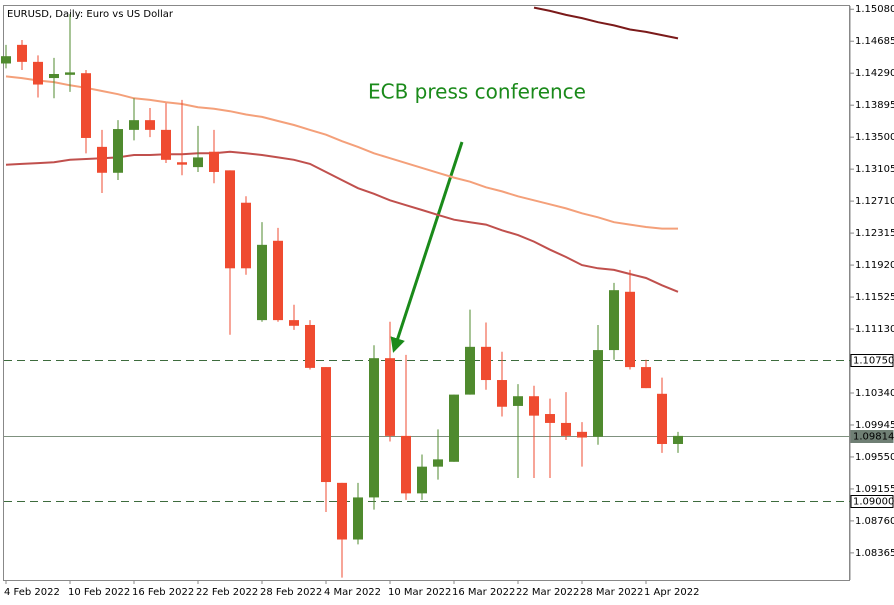 The image size is (894, 605). What do you see at coordinates (547, 592) in the screenshot?
I see `x-tick-label: 22 Mar 2022` at bounding box center [547, 592].